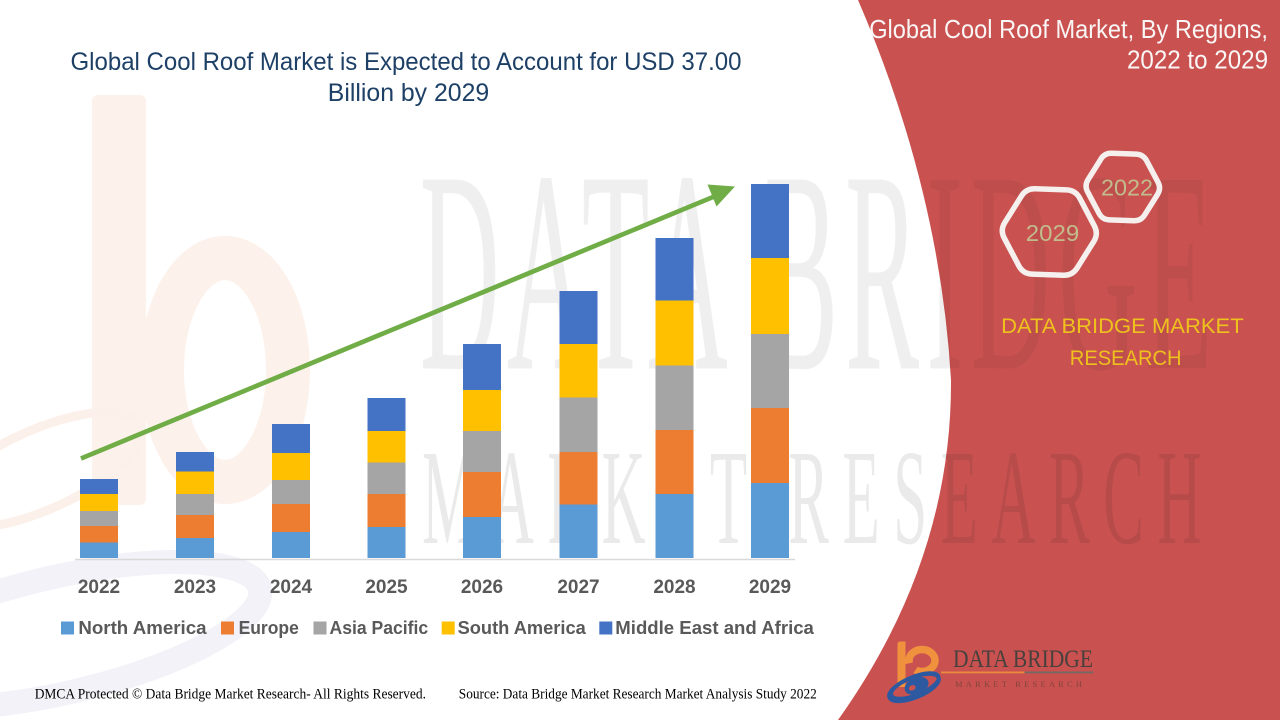 The width and height of the screenshot is (1280, 725). What do you see at coordinates (578, 587) in the screenshot?
I see `svg-text: 2027` at bounding box center [578, 587].